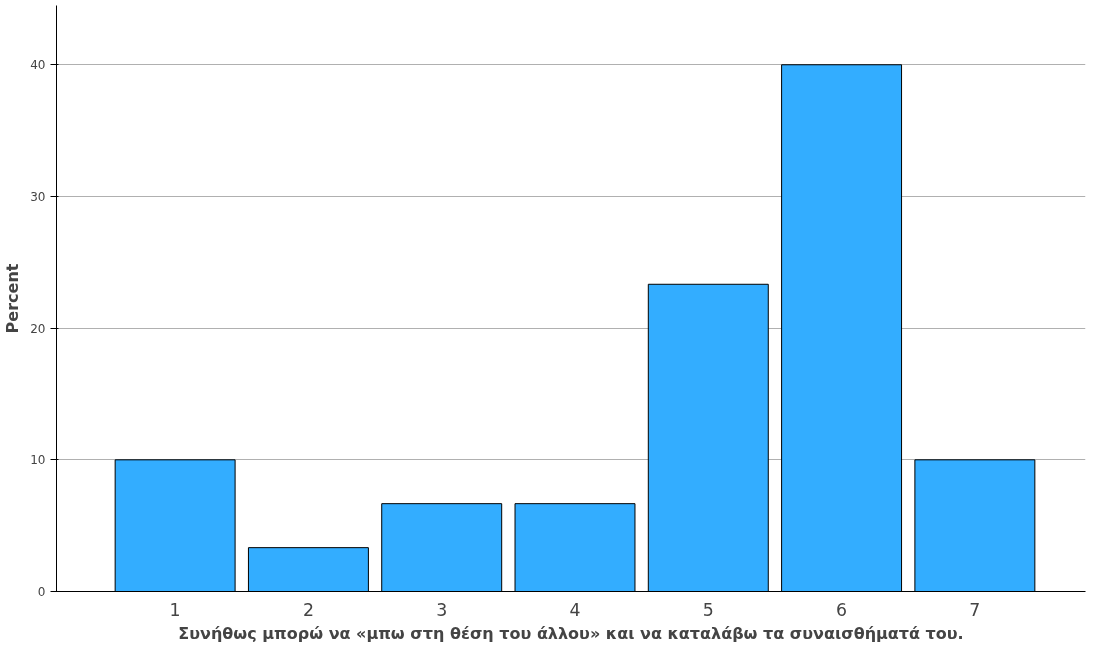 This screenshot has width=1097, height=652. What do you see at coordinates (13, 298) in the screenshot?
I see `y-axis-title: Percent` at bounding box center [13, 298].